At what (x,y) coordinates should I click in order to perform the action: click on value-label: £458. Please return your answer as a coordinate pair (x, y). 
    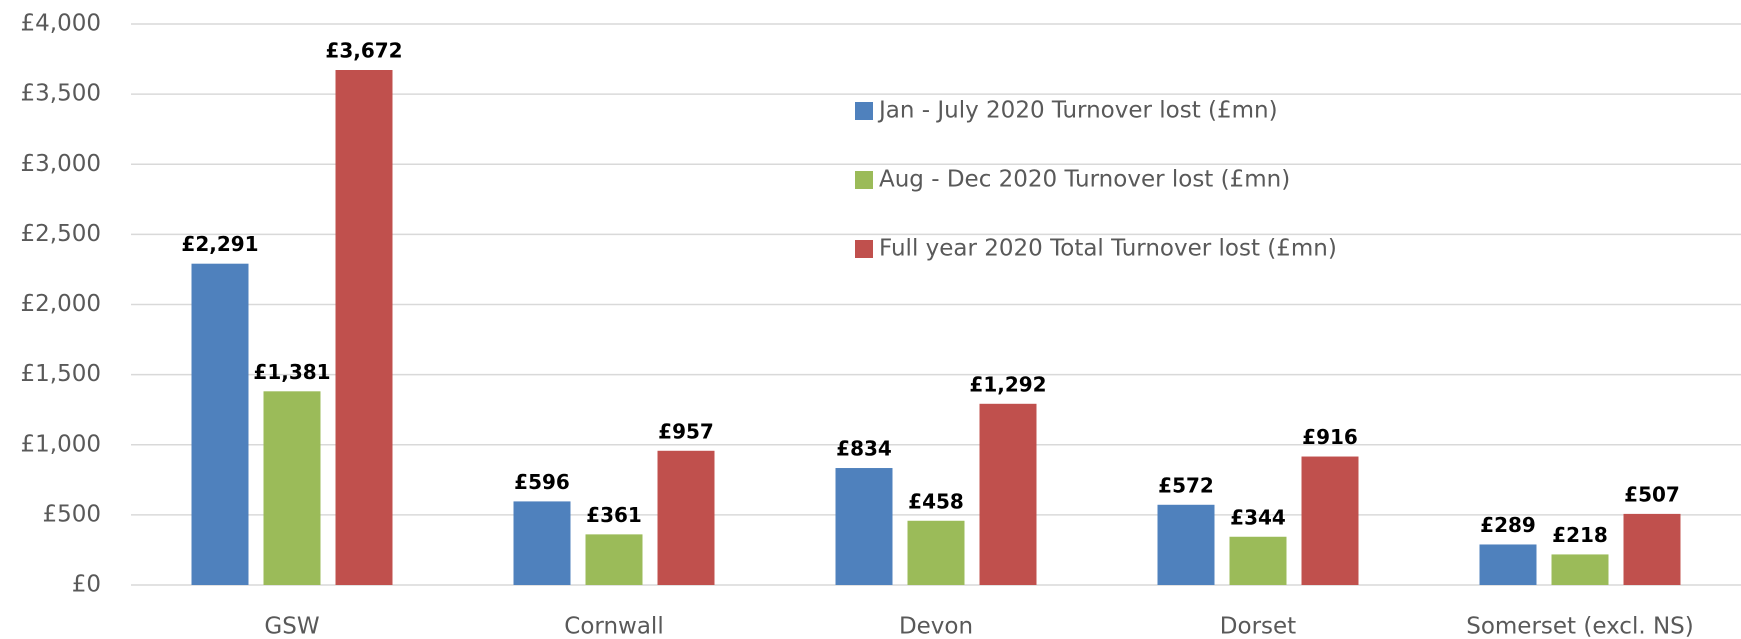
    Looking at the image, I should click on (936, 501).